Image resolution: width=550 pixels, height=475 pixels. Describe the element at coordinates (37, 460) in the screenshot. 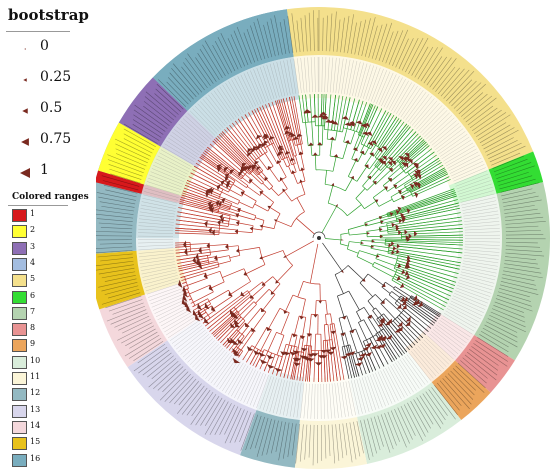

I see `colored-range-item: 16` at that location.